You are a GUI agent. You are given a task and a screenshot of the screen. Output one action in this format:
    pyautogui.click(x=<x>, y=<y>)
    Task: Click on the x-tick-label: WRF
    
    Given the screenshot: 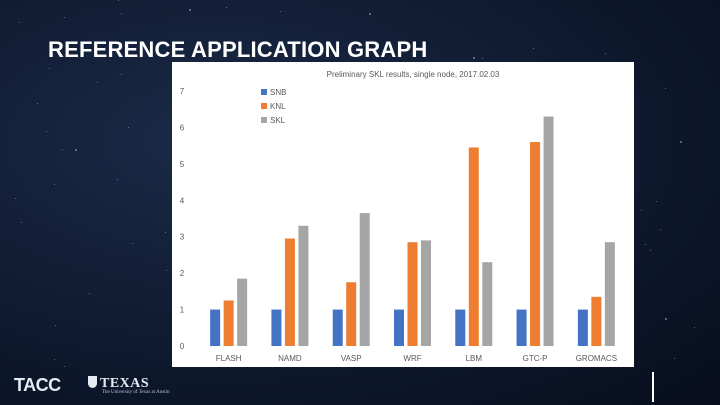 What is the action you would take?
    pyautogui.click(x=412, y=358)
    